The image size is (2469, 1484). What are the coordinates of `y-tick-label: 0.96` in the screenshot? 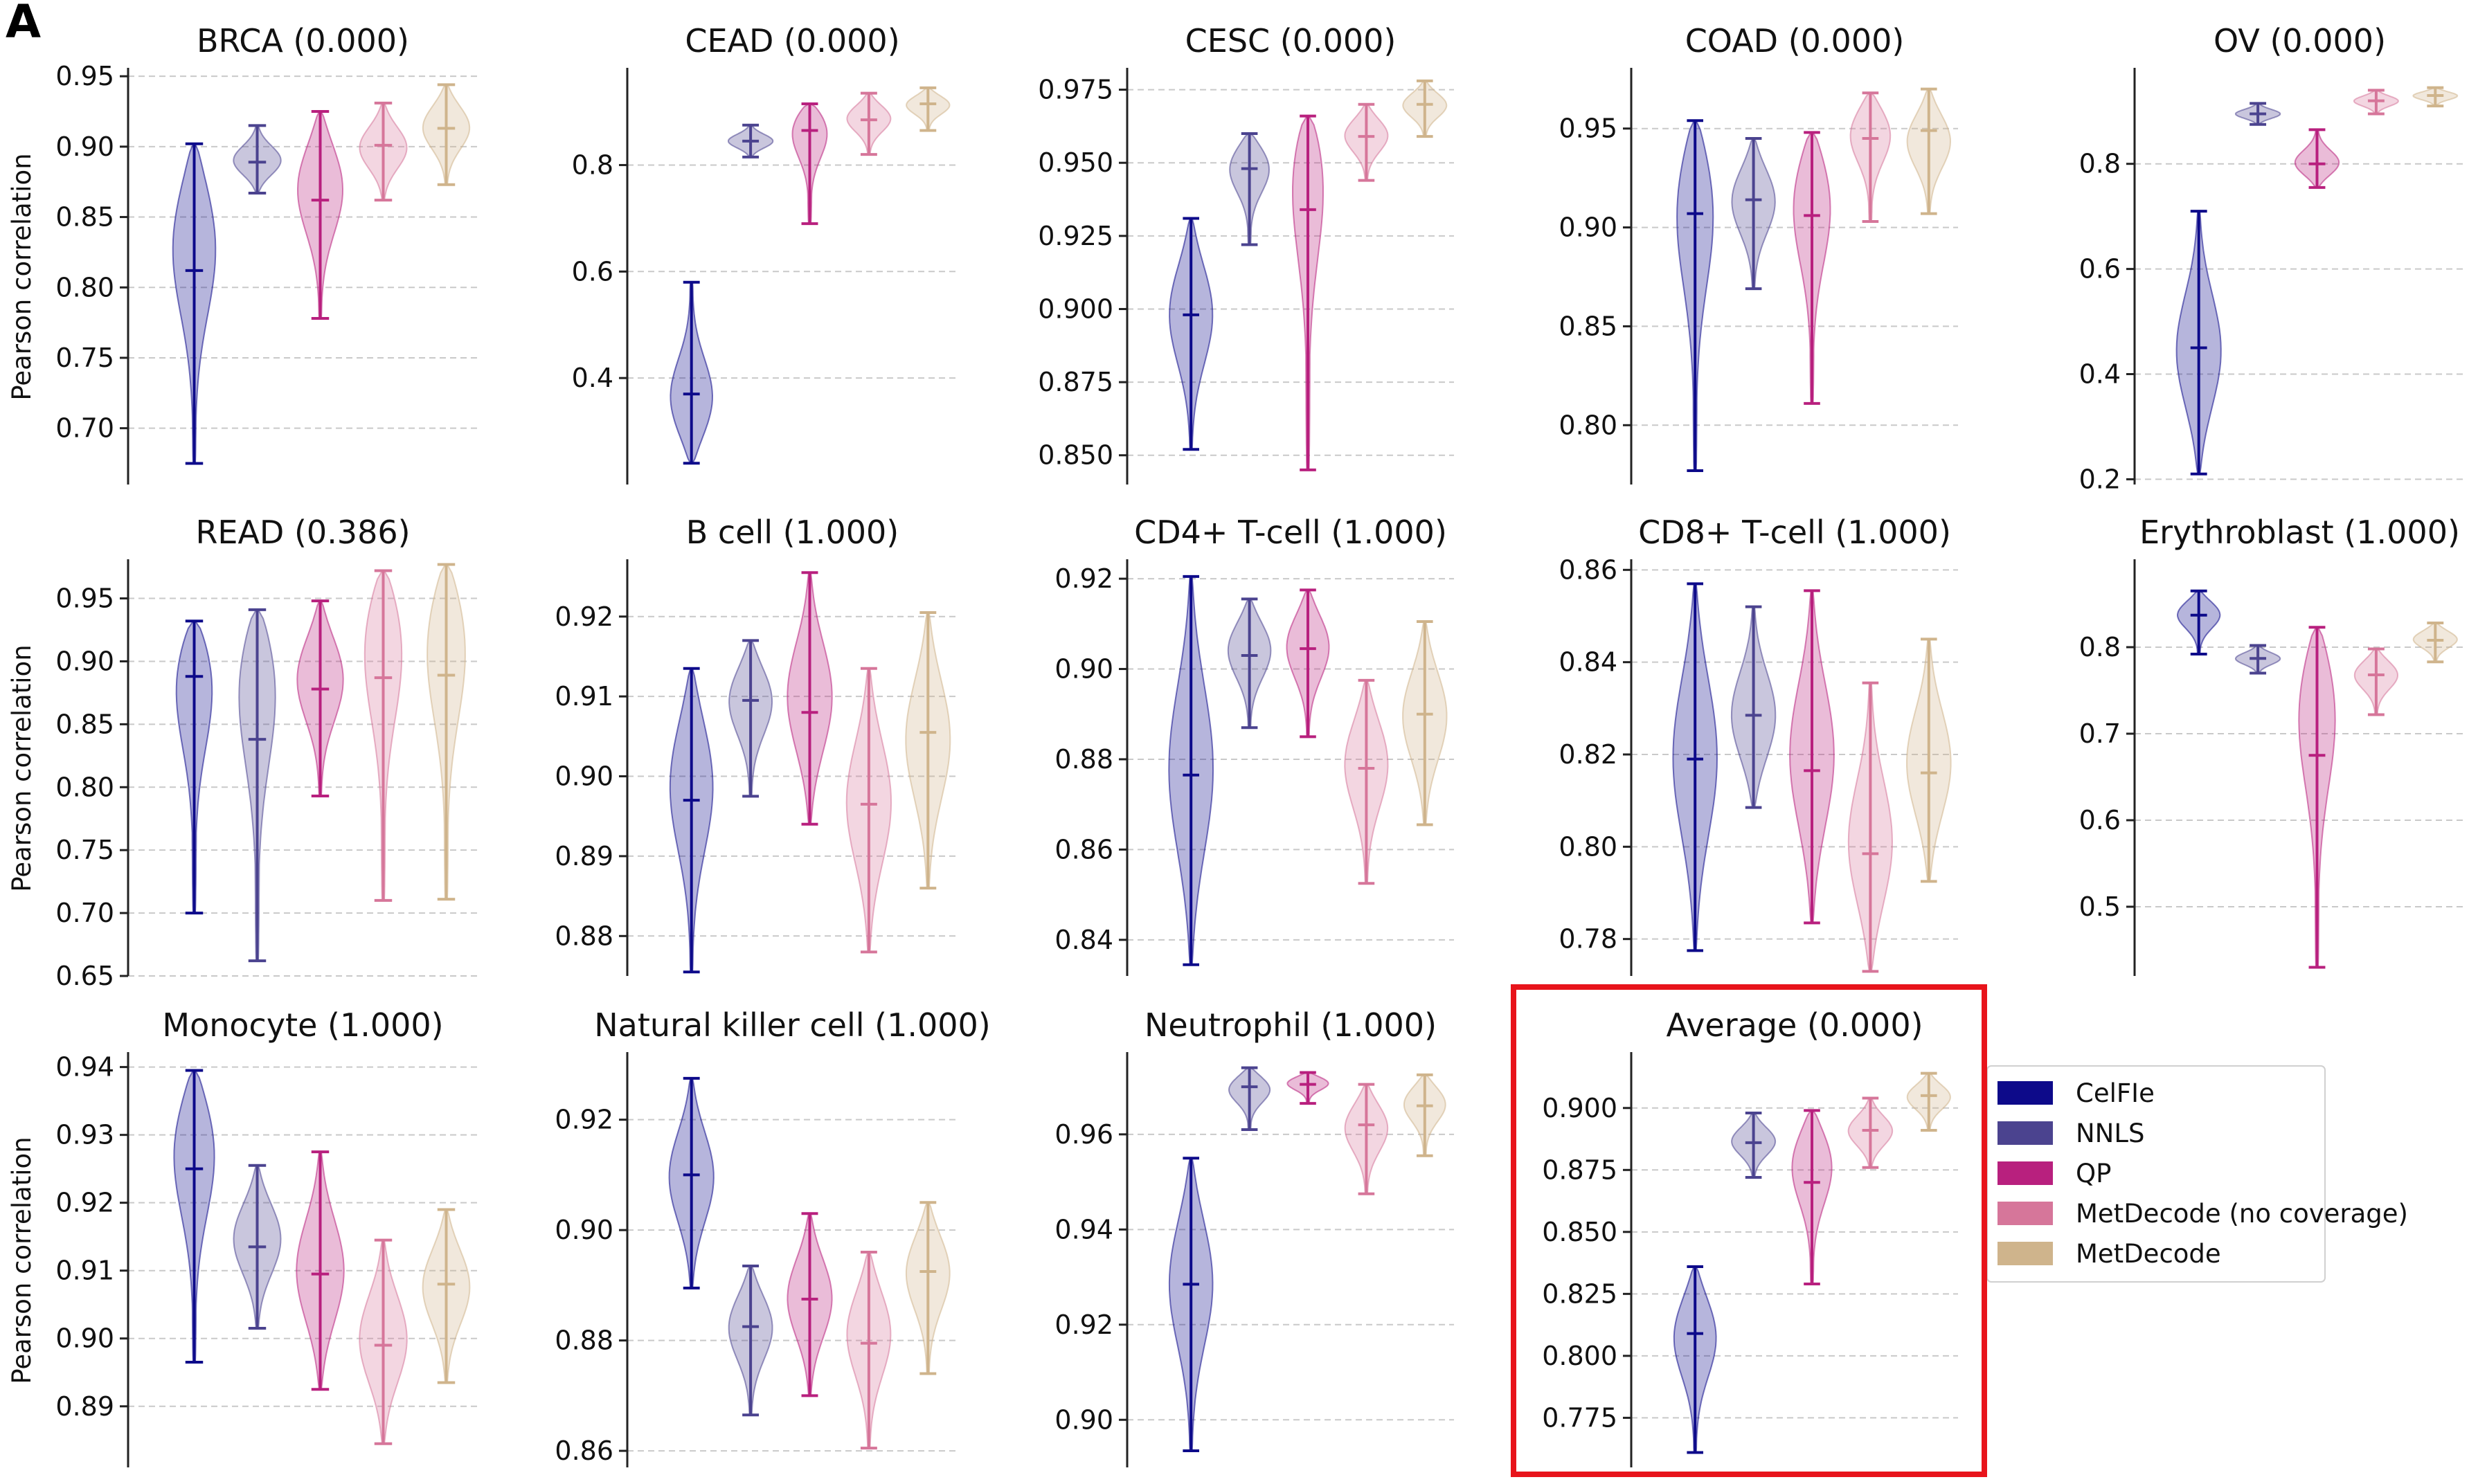 It's located at (1083, 1134).